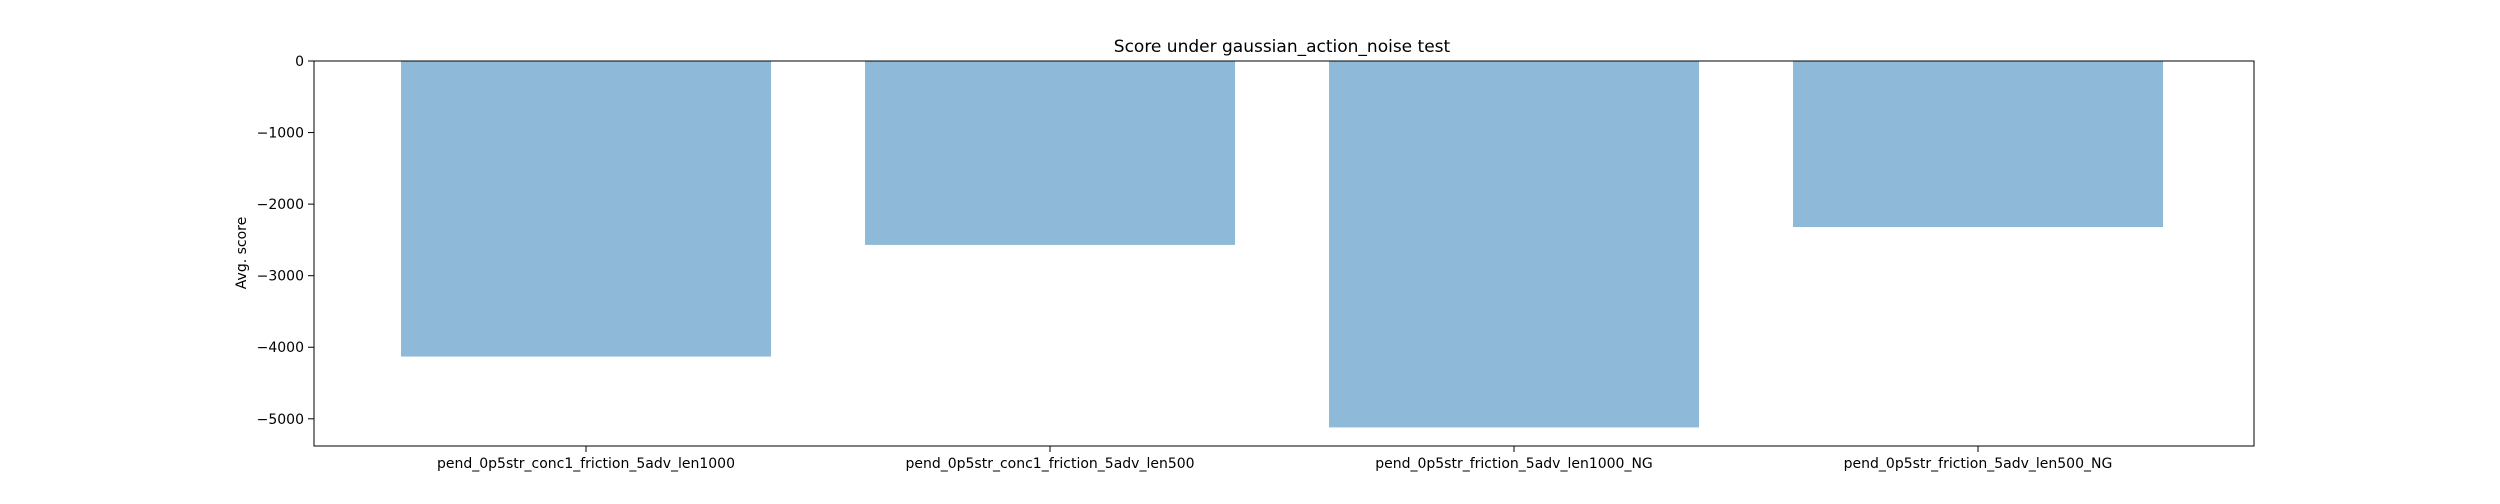 The width and height of the screenshot is (2500, 504). I want to click on y-tick-label: −5000, so click(280, 420).